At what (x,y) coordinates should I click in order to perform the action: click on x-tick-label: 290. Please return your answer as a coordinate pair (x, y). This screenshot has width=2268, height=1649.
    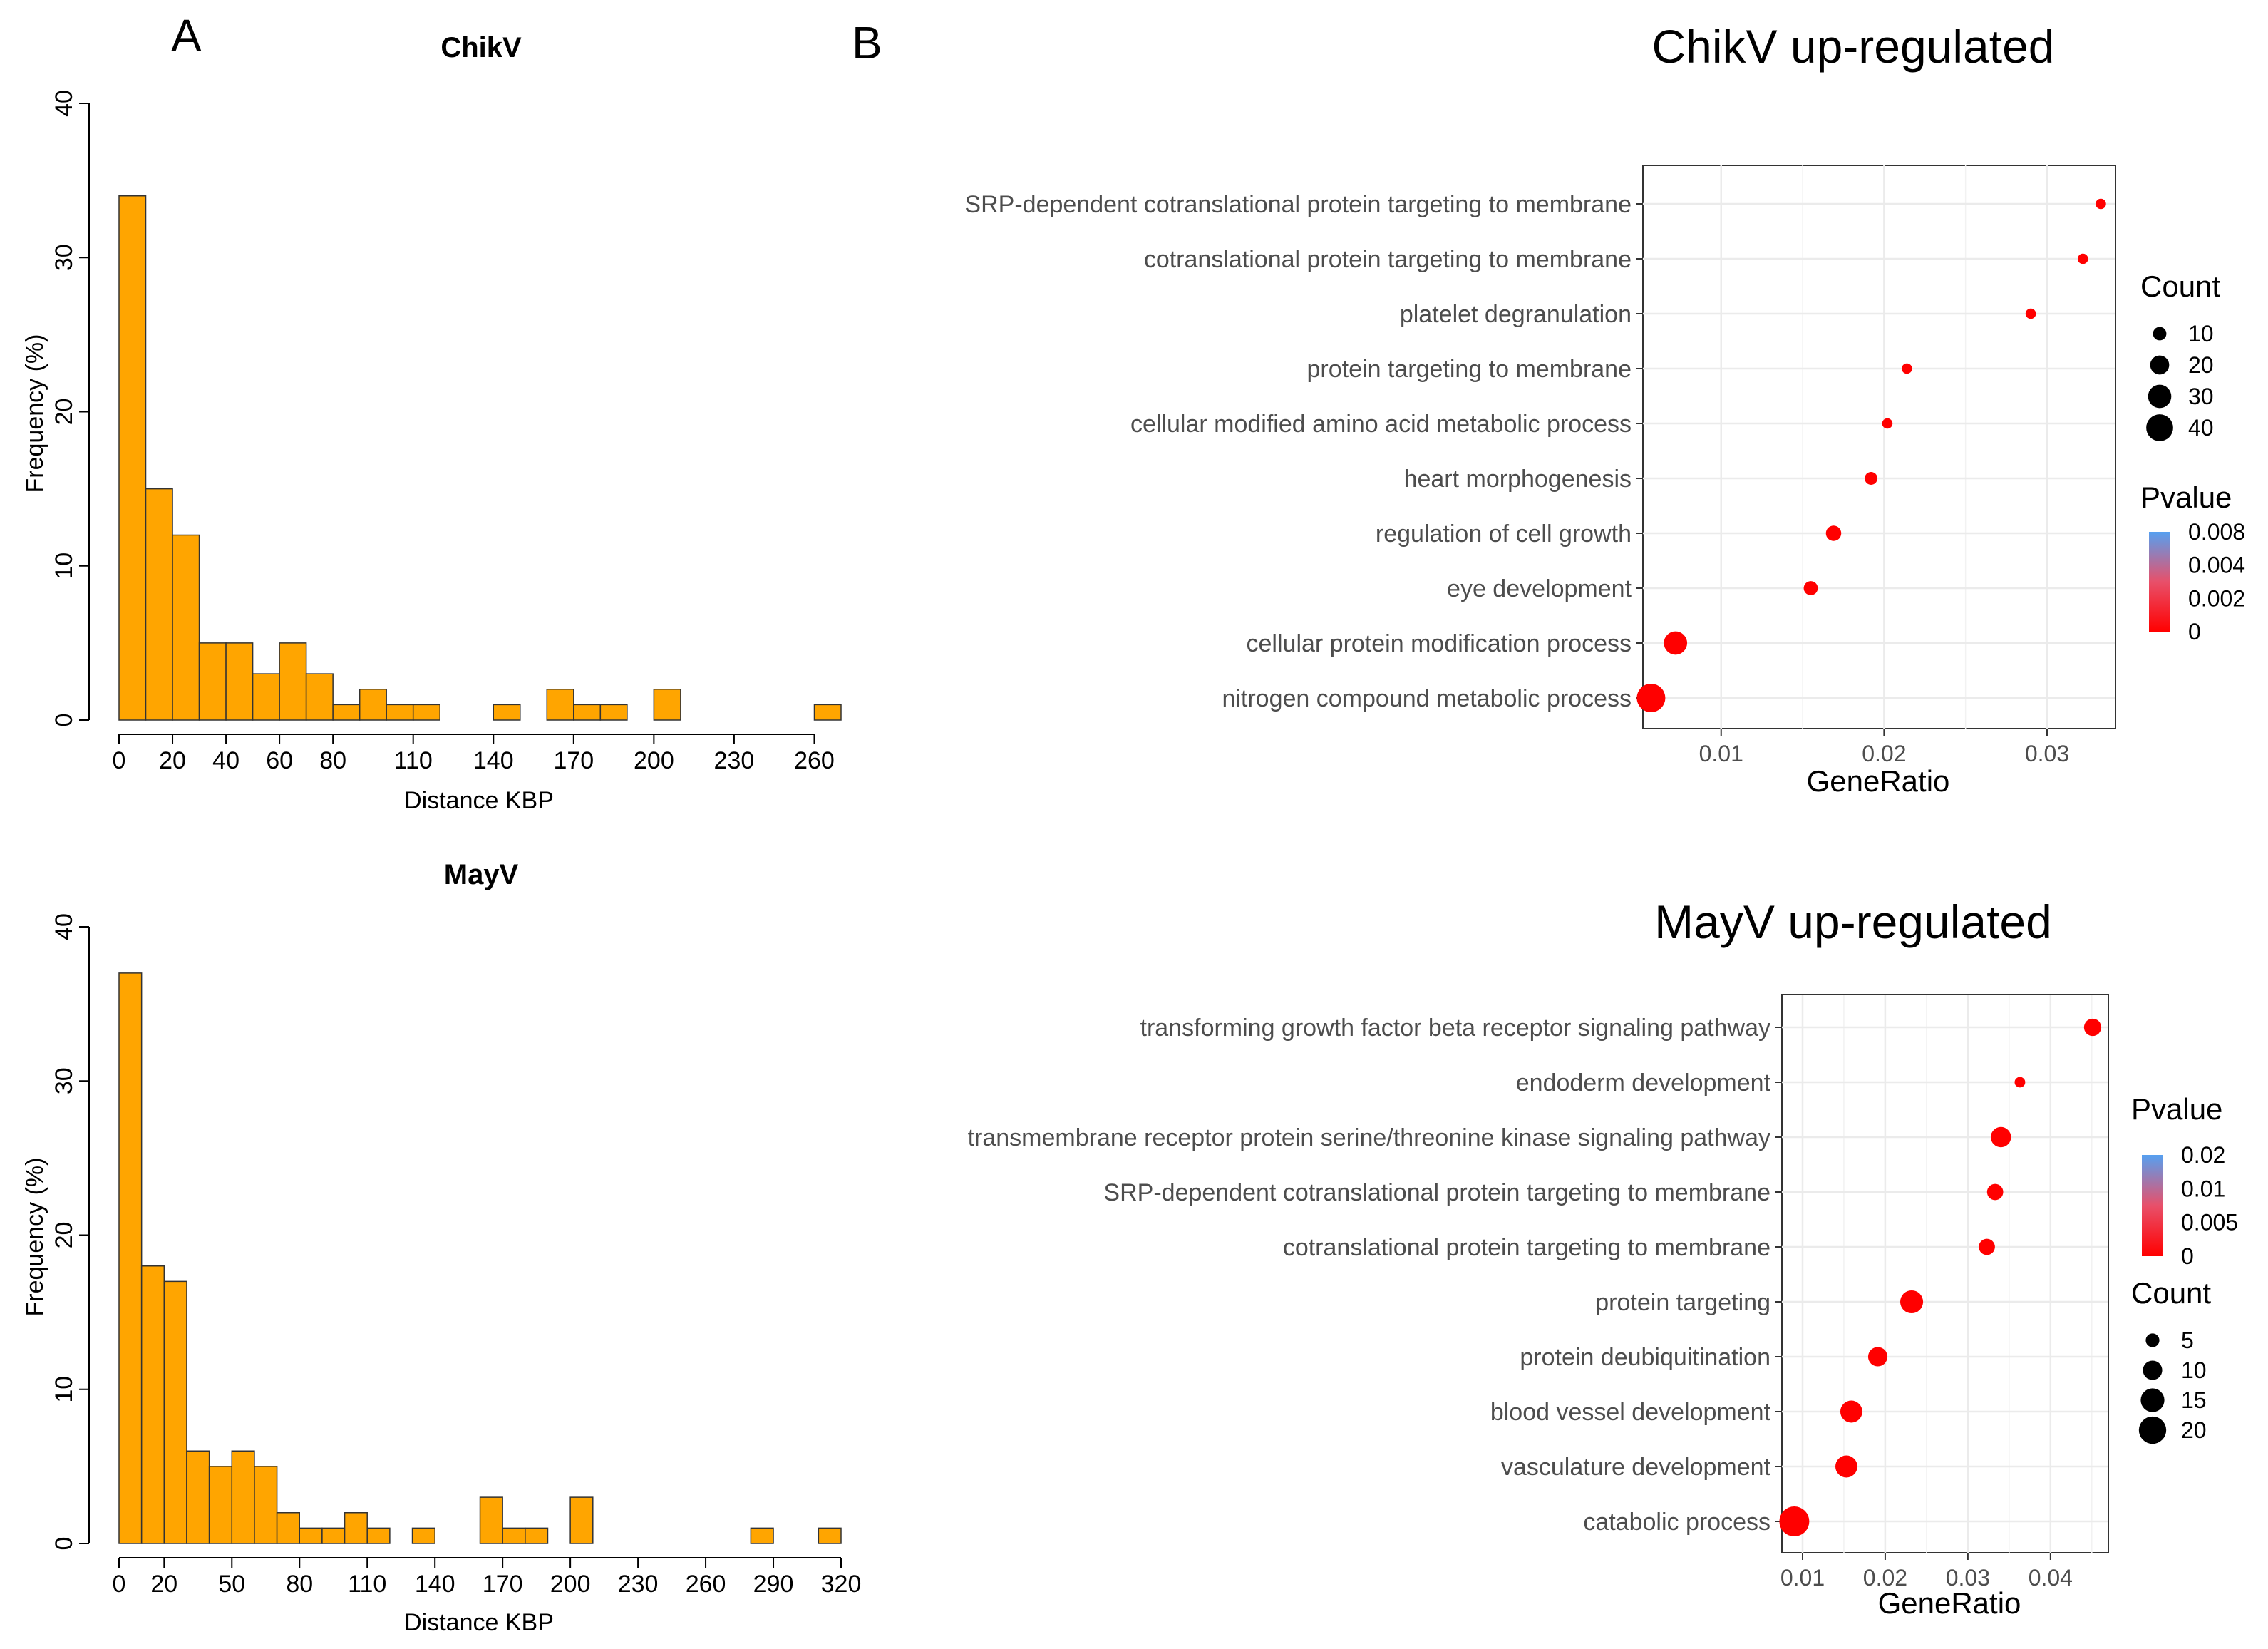
    Looking at the image, I should click on (773, 1584).